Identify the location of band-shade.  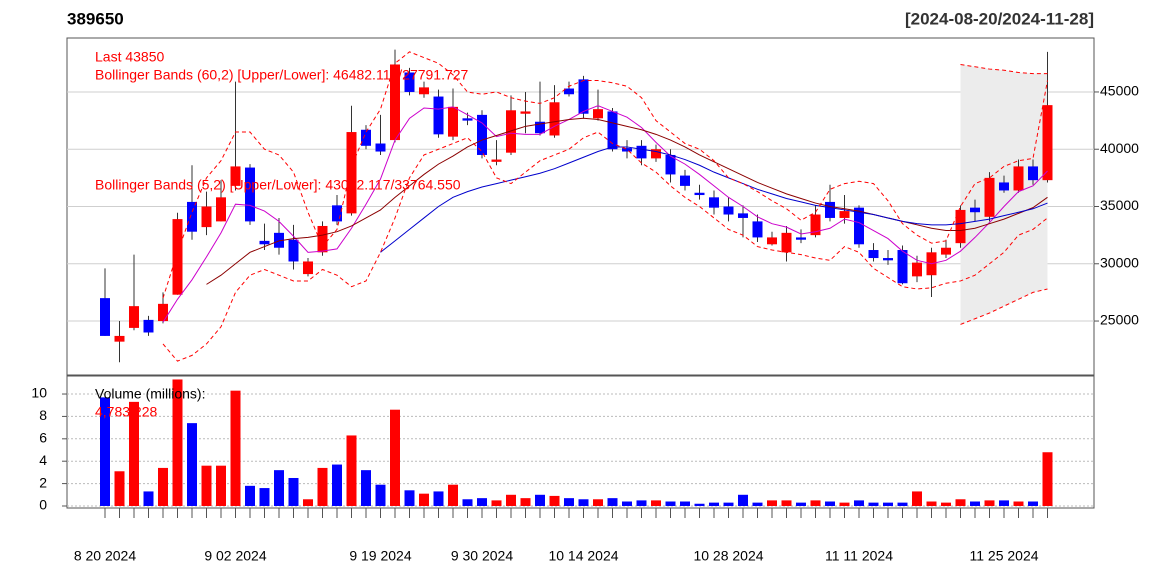
(1004, 194).